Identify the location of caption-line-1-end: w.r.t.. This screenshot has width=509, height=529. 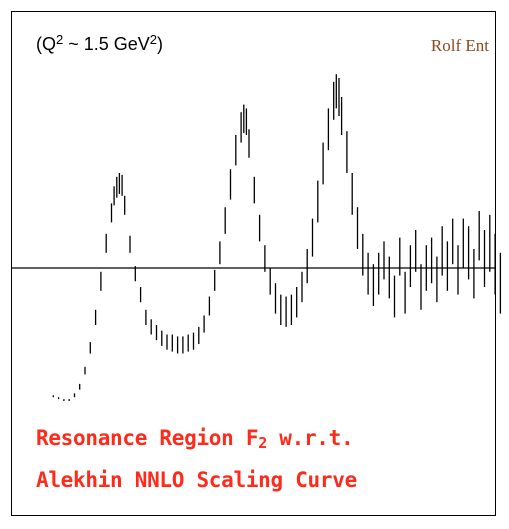
(310, 438).